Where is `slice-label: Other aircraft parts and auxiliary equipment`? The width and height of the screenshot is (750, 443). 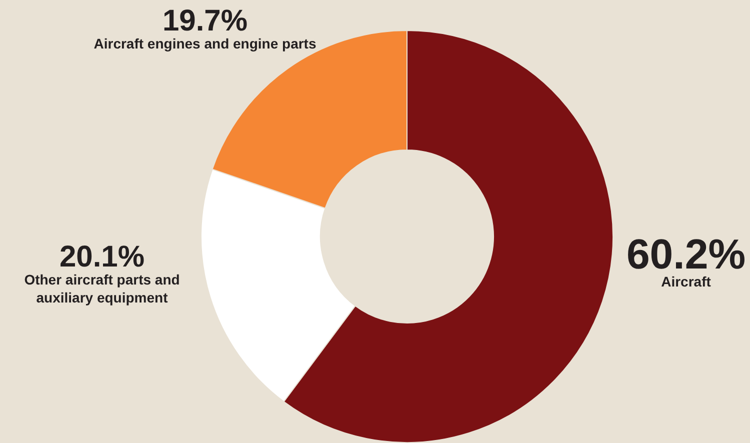 slice-label: Other aircraft parts and auxiliary equipment is located at coordinates (102, 289).